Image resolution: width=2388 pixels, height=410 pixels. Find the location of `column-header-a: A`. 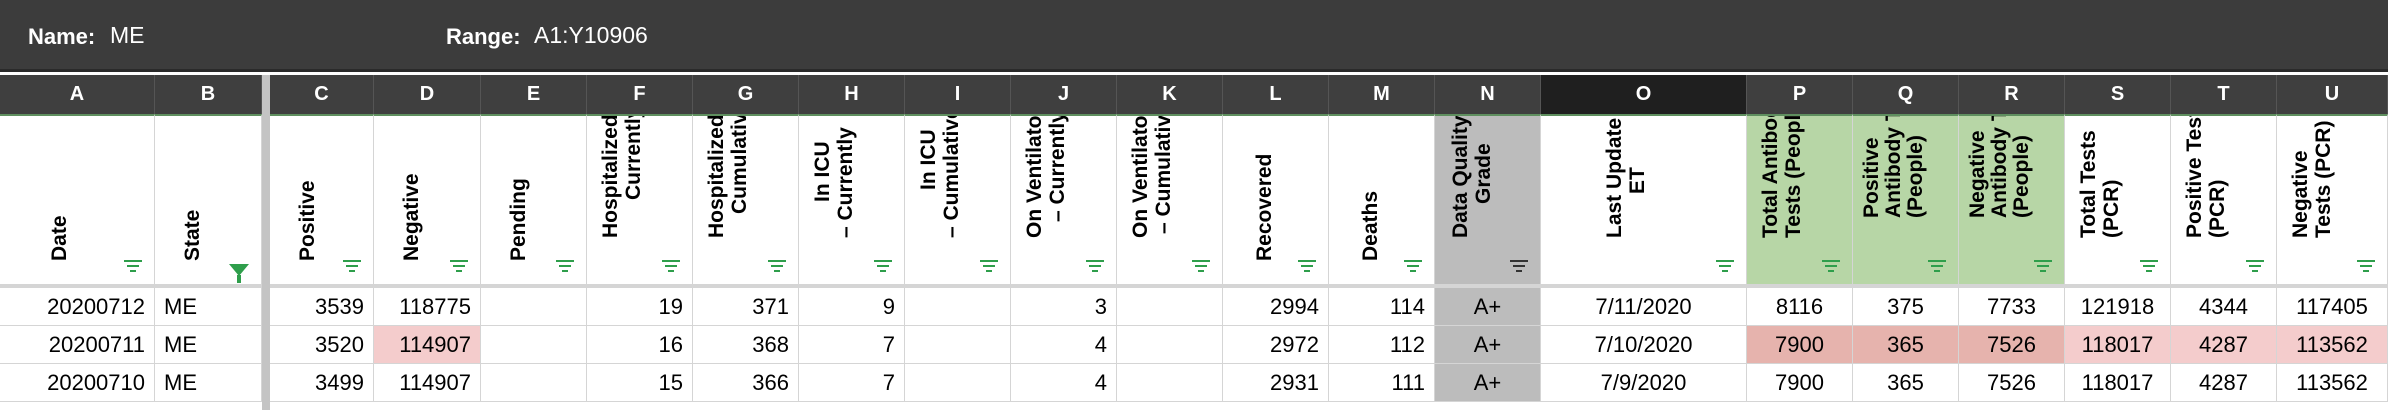

column-header-a: A is located at coordinates (77, 94).